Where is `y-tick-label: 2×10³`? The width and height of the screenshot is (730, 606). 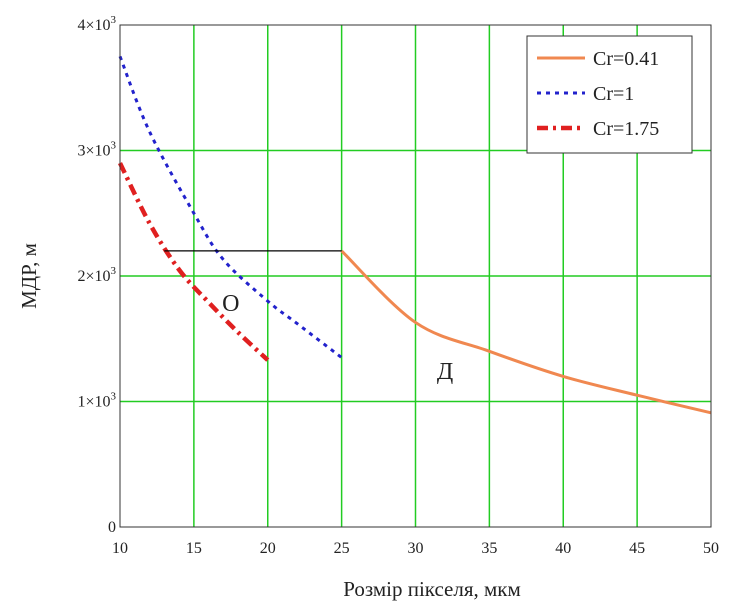 y-tick-label: 2×10³ is located at coordinates (96, 275).